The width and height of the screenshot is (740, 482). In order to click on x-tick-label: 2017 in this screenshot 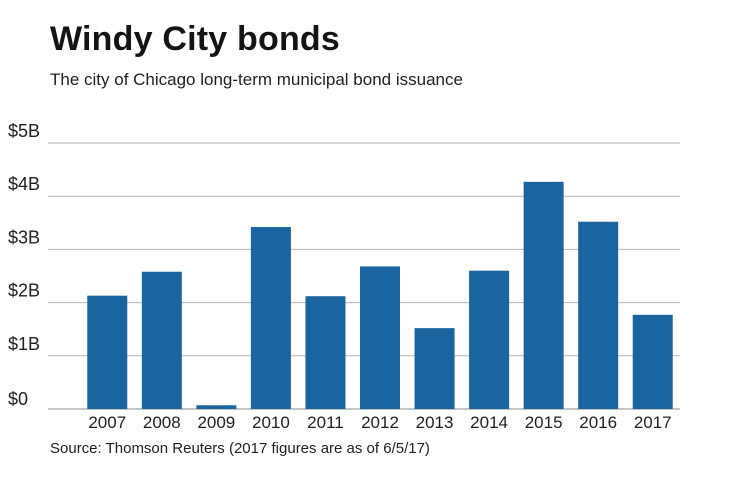, I will do `click(653, 422)`.